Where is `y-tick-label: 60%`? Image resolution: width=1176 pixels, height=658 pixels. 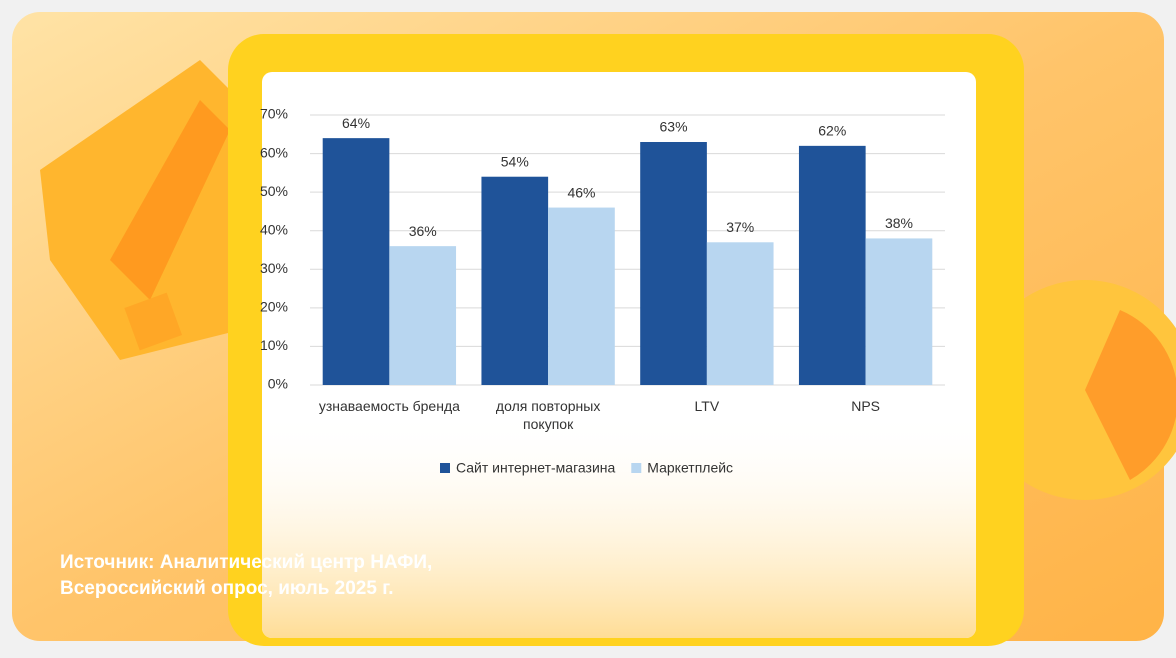 y-tick-label: 60% is located at coordinates (274, 152).